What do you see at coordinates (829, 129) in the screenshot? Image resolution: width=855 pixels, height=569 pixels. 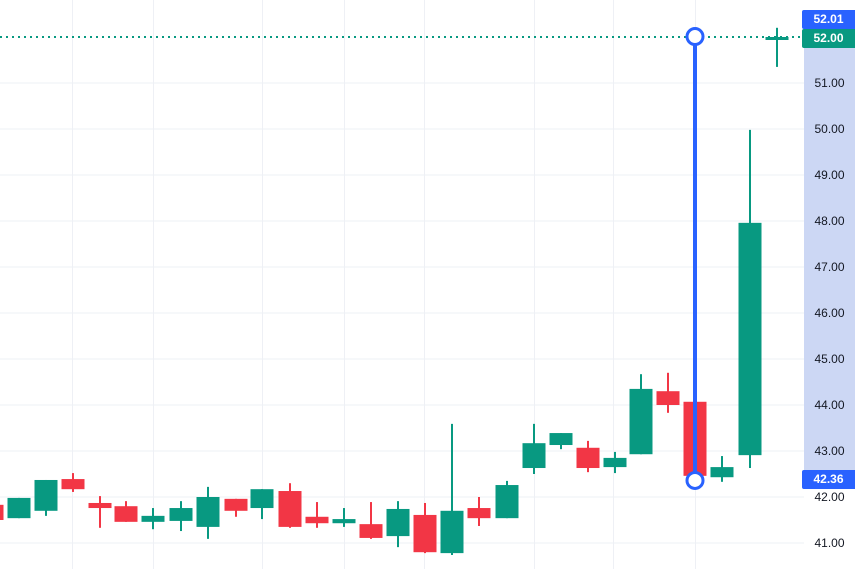 I see `price-tick-label: 50.00` at bounding box center [829, 129].